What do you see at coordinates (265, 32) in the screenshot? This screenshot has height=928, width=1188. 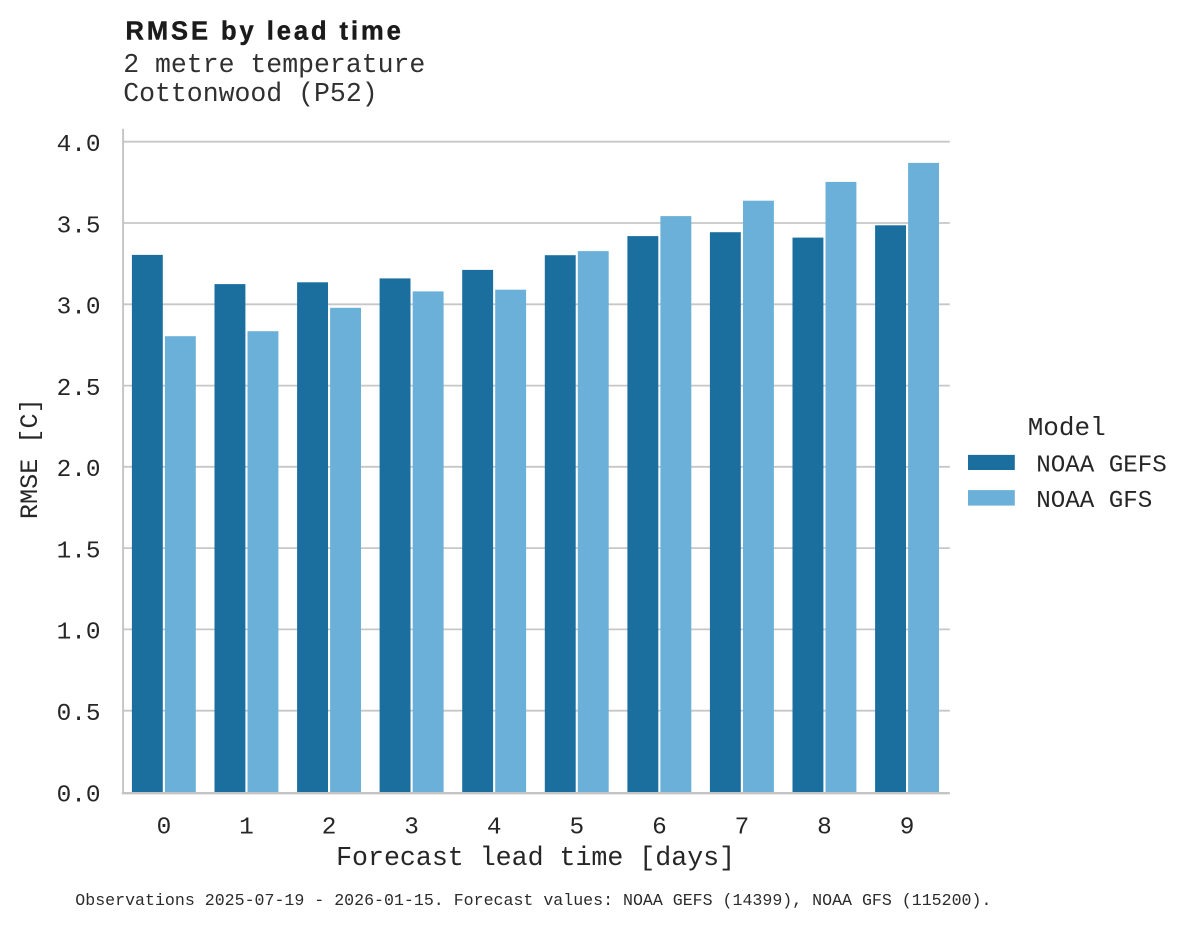 I see `svg-text: RMSE by lead time` at bounding box center [265, 32].